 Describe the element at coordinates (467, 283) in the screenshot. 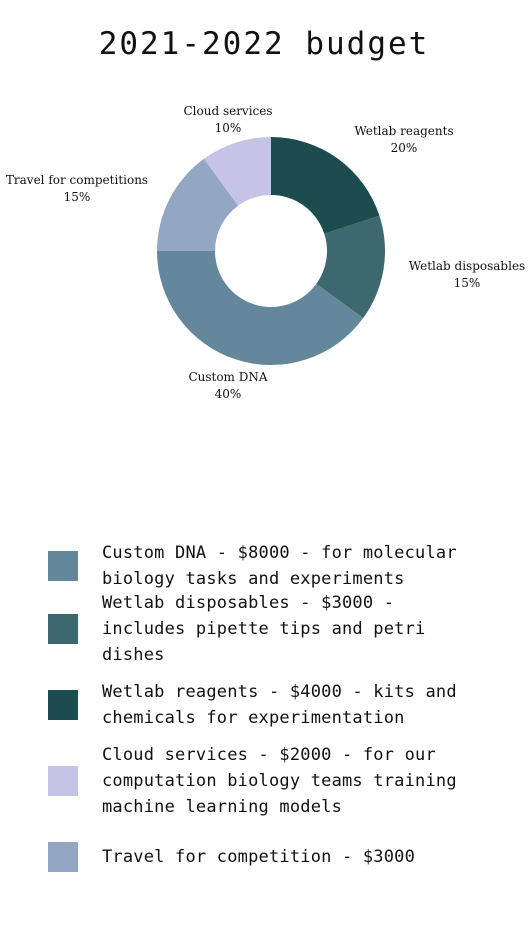

I see `slice-percent-wetlab-disposables: 15%` at that location.